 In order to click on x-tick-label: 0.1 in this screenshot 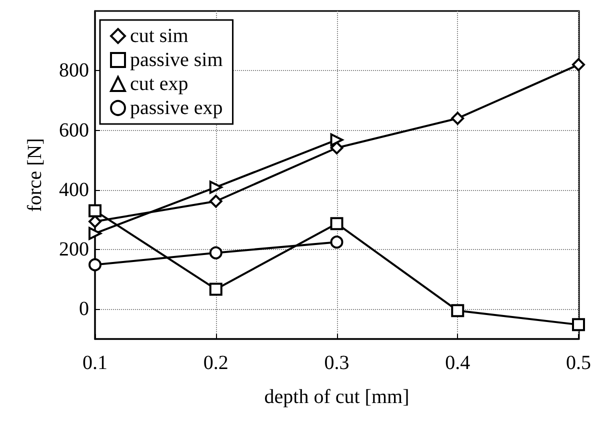, I will do `click(95, 363)`.